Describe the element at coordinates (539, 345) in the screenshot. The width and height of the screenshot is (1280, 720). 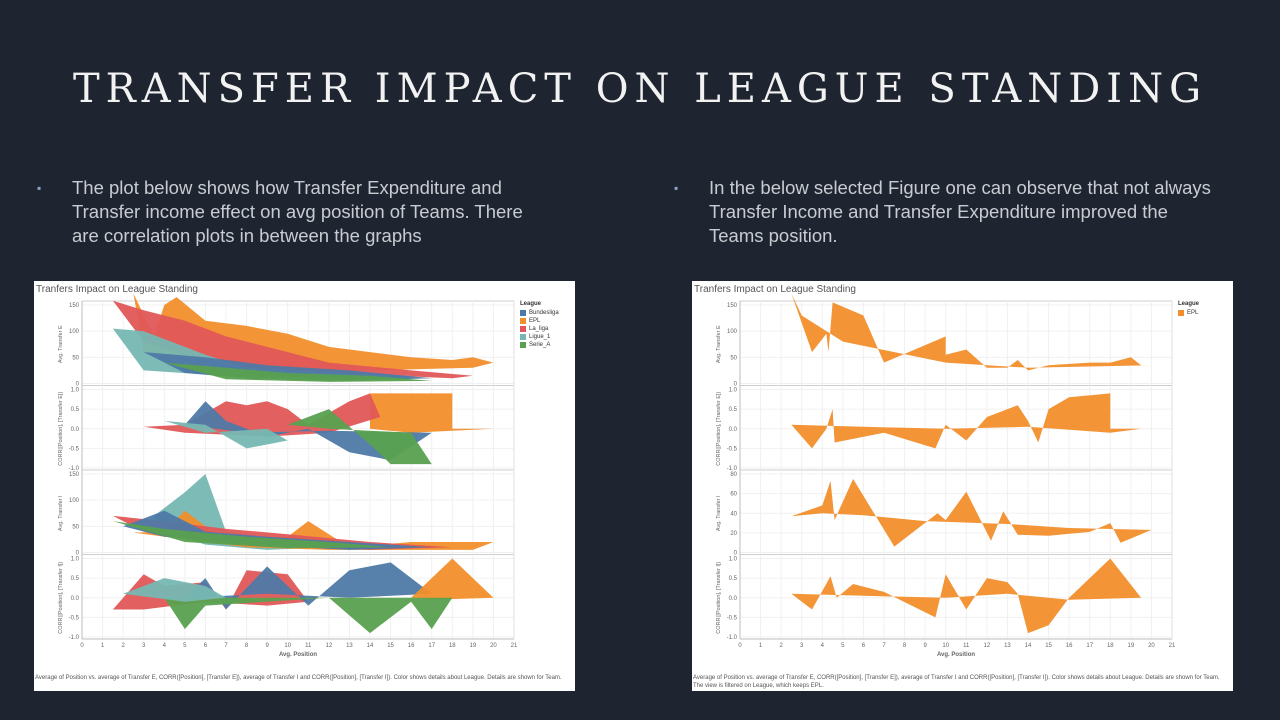
I see `legend-item-serie-a: Serie_A` at that location.